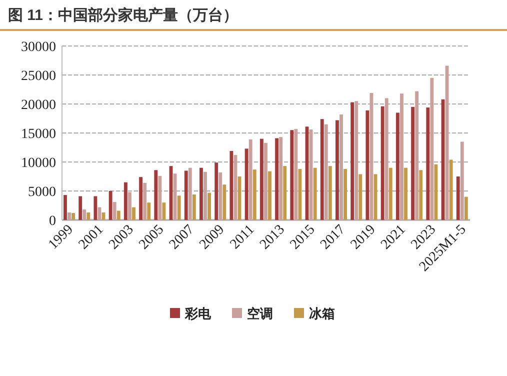  I want to click on x-tick-label: 2011, so click(243, 237).